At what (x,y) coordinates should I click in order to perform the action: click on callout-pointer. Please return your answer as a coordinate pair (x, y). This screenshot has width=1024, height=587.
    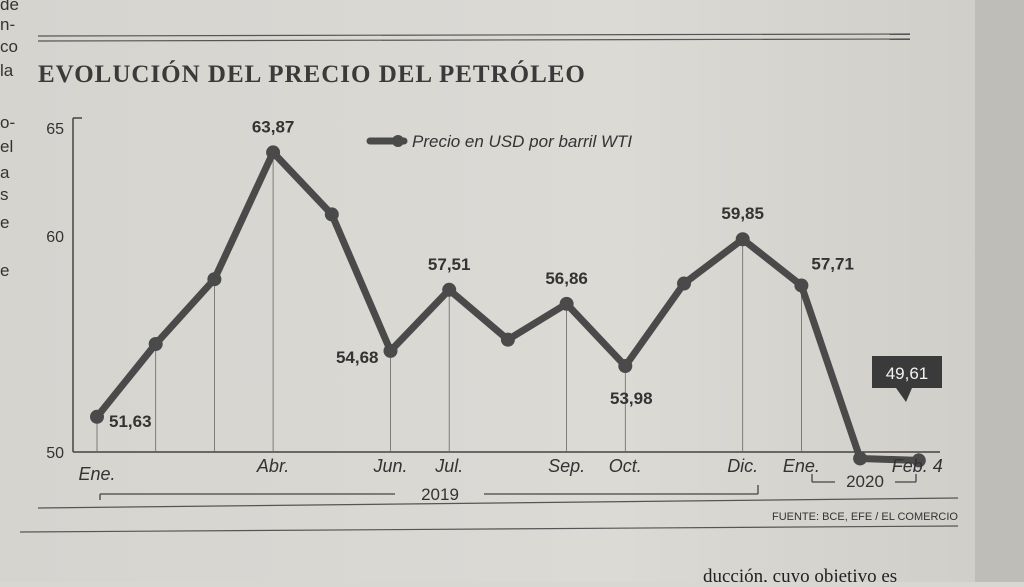
    Looking at the image, I should click on (904, 395).